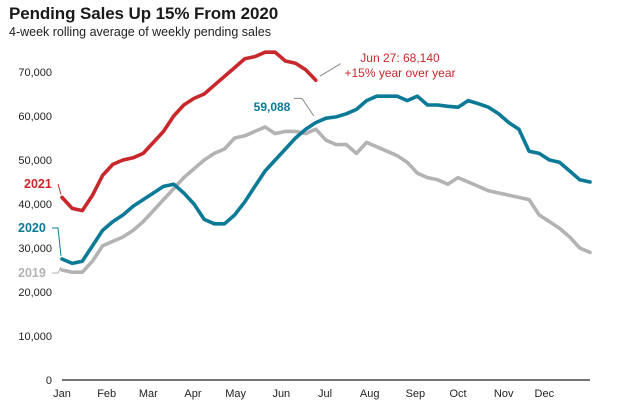  Describe the element at coordinates (35, 73) in the screenshot. I see `y-tick-label-70000: 70,000` at that location.